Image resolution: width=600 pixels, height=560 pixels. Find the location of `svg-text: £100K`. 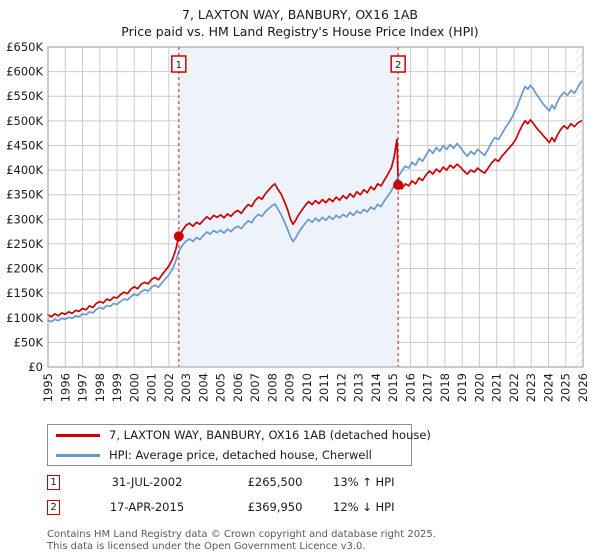

svg-text: £100K is located at coordinates (24, 318).